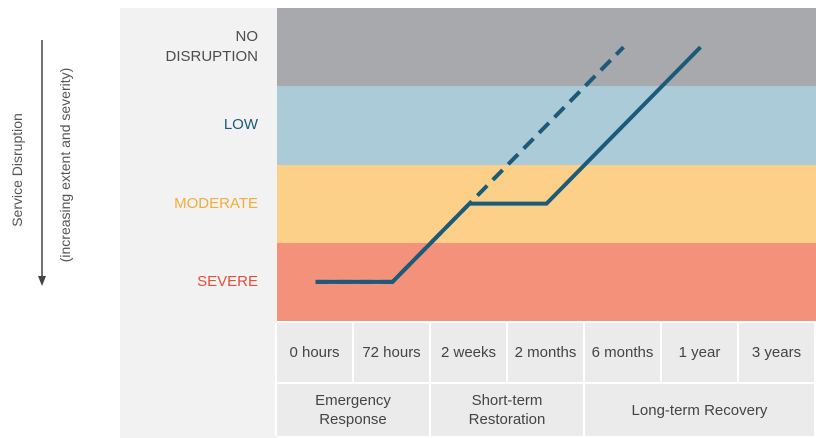  I want to click on phase-cell: Long-term Recovery, so click(700, 410).